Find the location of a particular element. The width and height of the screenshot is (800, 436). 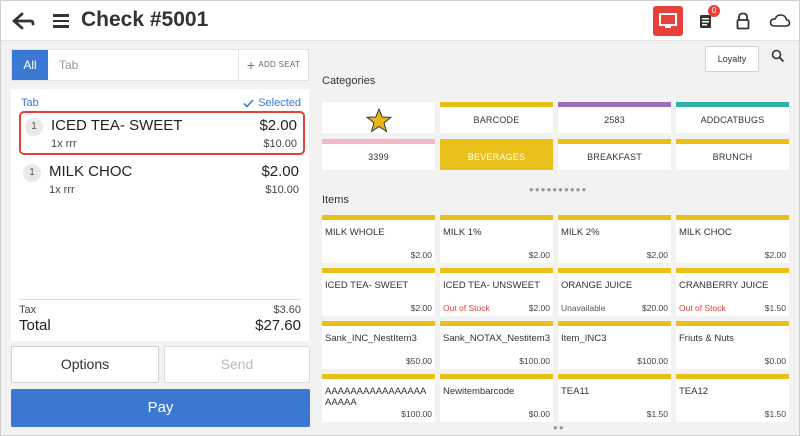

add-seat-button: + ADD SEAT is located at coordinates (273, 65).